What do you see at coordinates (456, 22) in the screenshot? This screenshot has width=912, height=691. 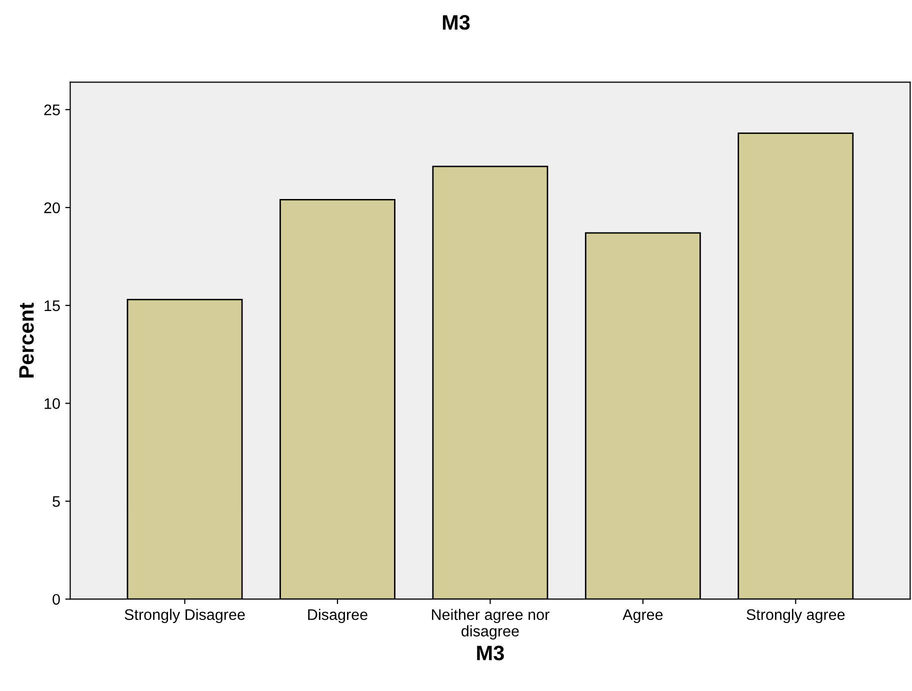 I see `chart-title: M3` at bounding box center [456, 22].